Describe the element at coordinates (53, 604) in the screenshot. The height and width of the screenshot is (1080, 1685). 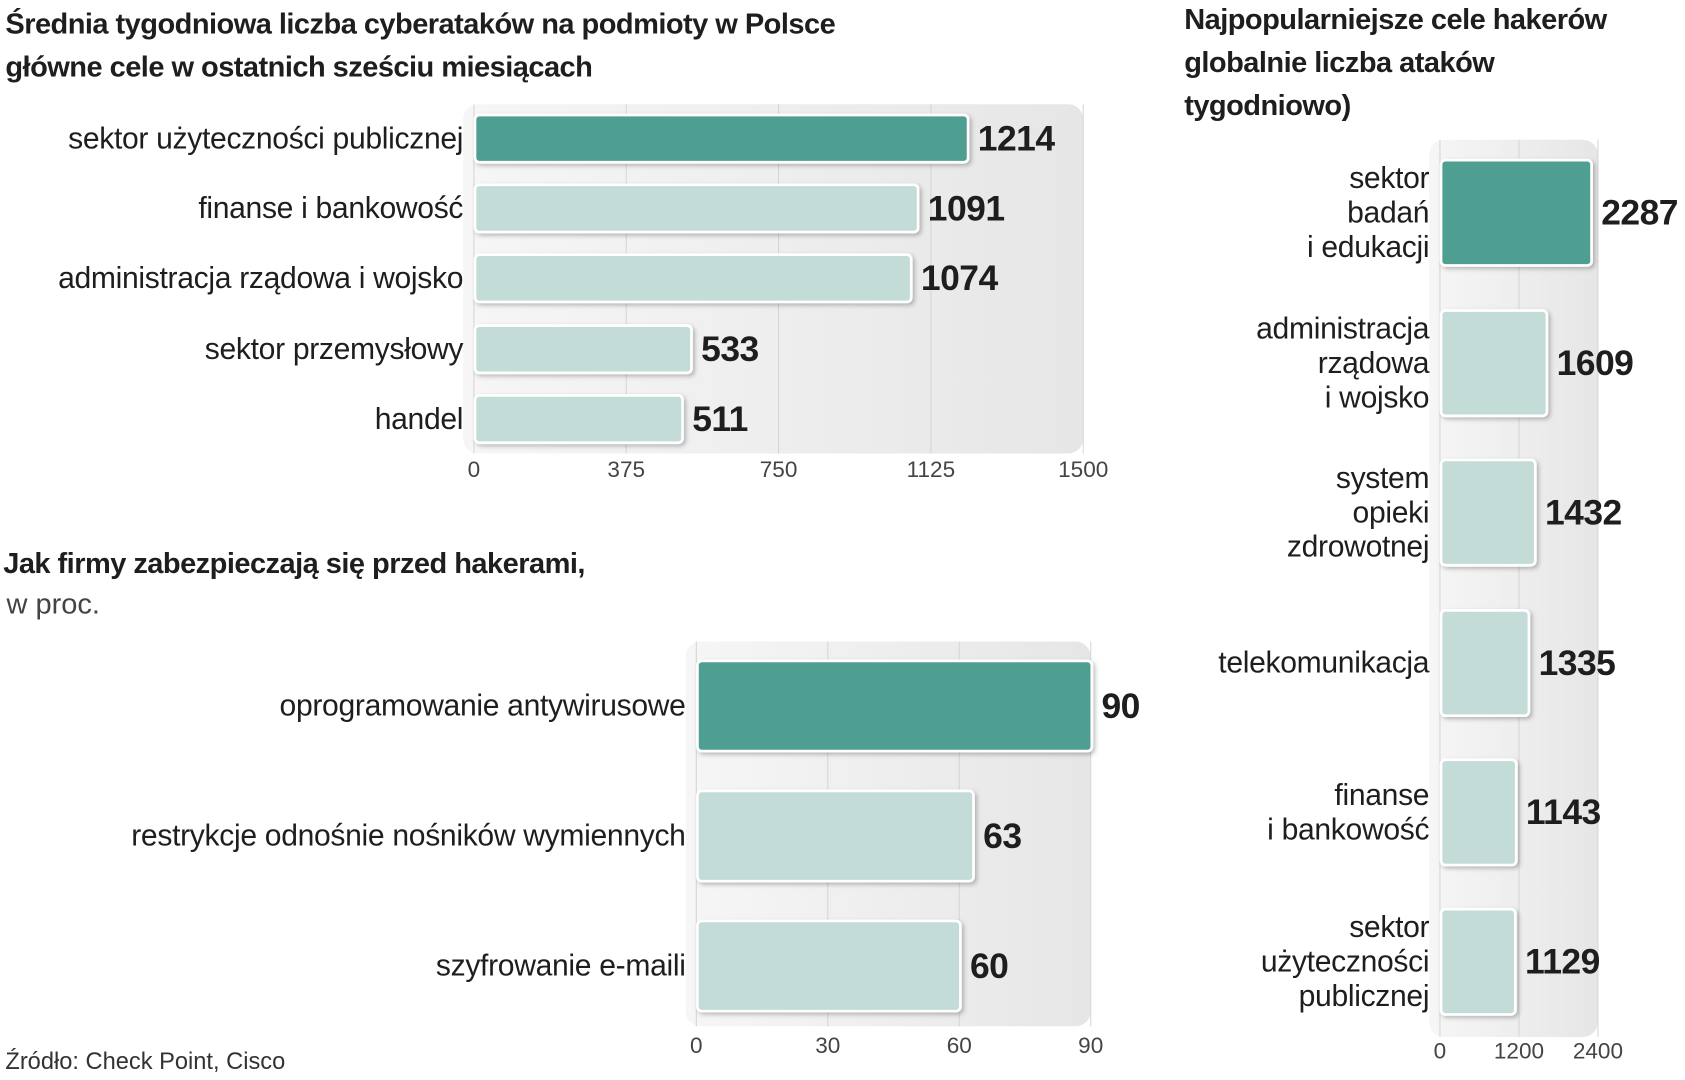
I see `chart-subtitle: w proc.` at that location.